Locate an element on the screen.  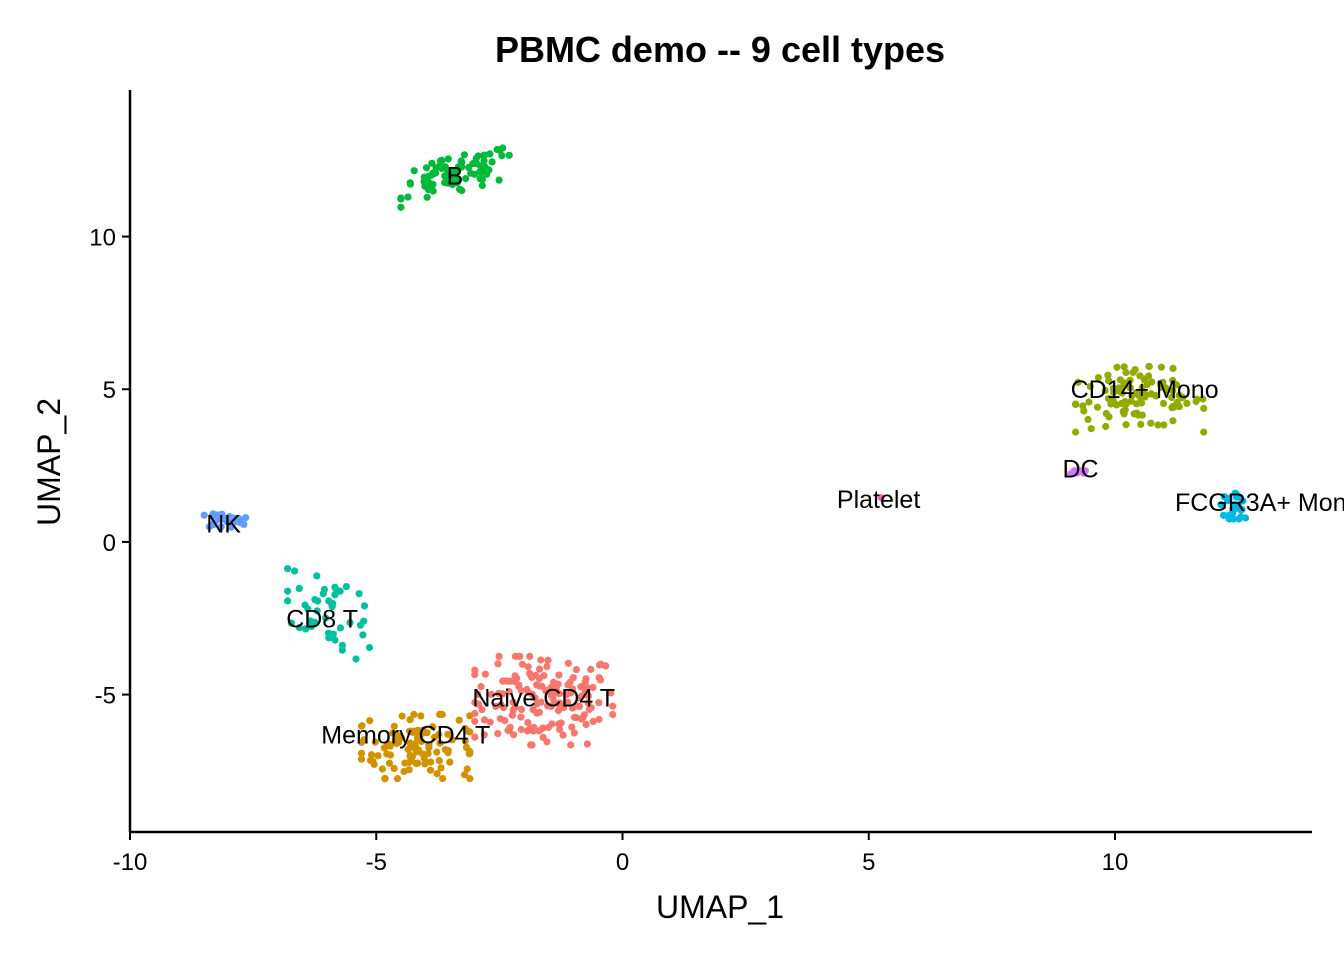
cluster-label-platelet: Platelet is located at coordinates (878, 500).